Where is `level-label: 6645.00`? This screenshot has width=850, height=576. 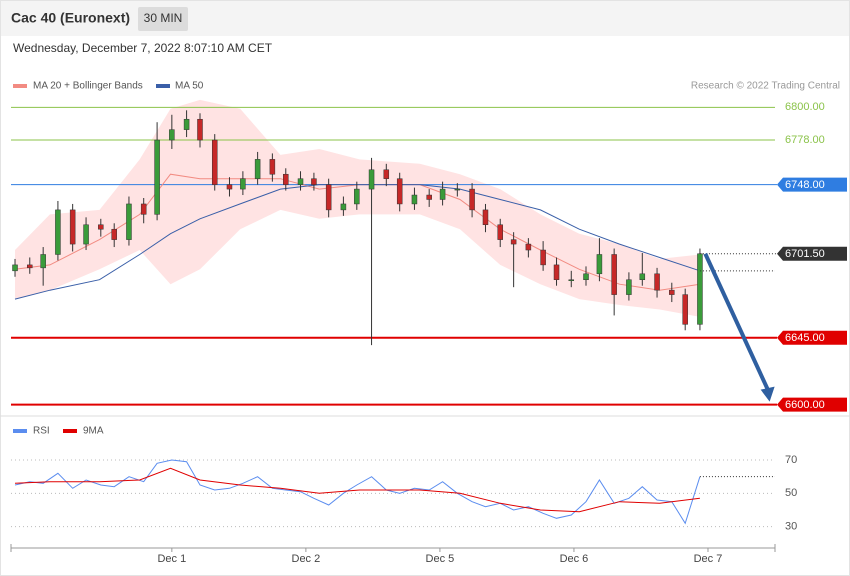 level-label: 6645.00 is located at coordinates (805, 338).